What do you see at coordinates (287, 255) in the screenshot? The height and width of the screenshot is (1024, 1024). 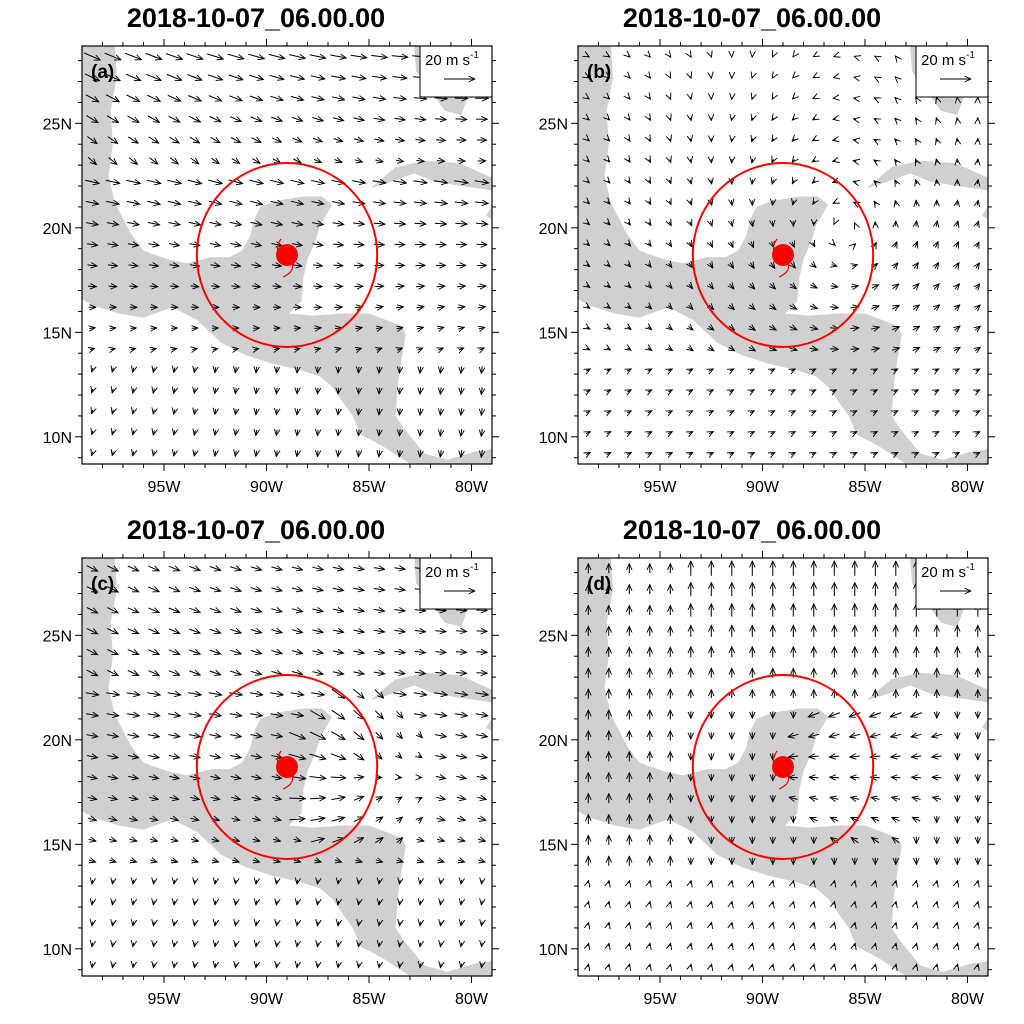 I see `storm-radius-circle` at bounding box center [287, 255].